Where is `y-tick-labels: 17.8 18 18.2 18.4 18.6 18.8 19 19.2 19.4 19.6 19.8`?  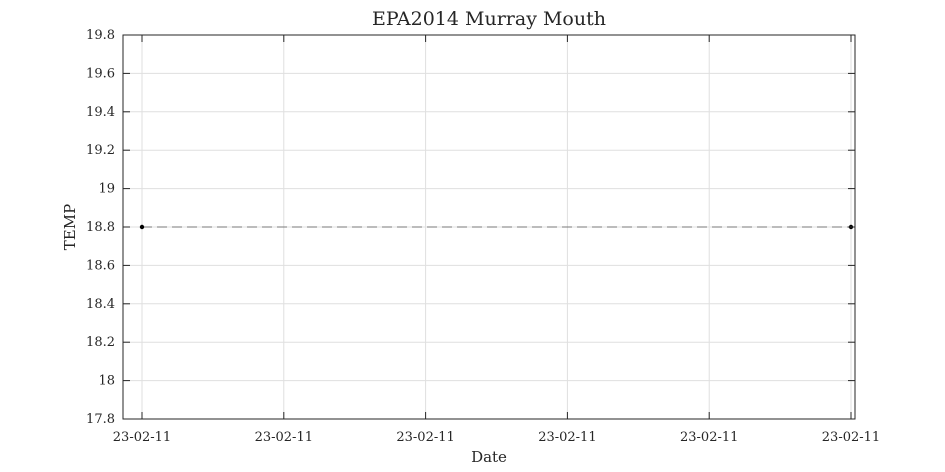 y-tick-labels: 17.8 18 18.2 18.4 18.6 18.8 19 19.2 19.4 19.6 19.8 is located at coordinates (100, 227).